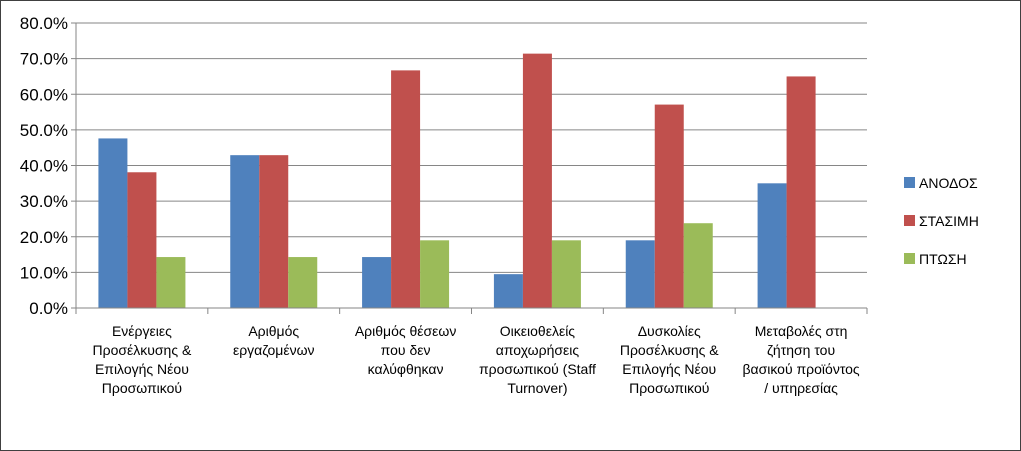  I want to click on x-tick-label: Μεταβολές στη, so click(801, 331).